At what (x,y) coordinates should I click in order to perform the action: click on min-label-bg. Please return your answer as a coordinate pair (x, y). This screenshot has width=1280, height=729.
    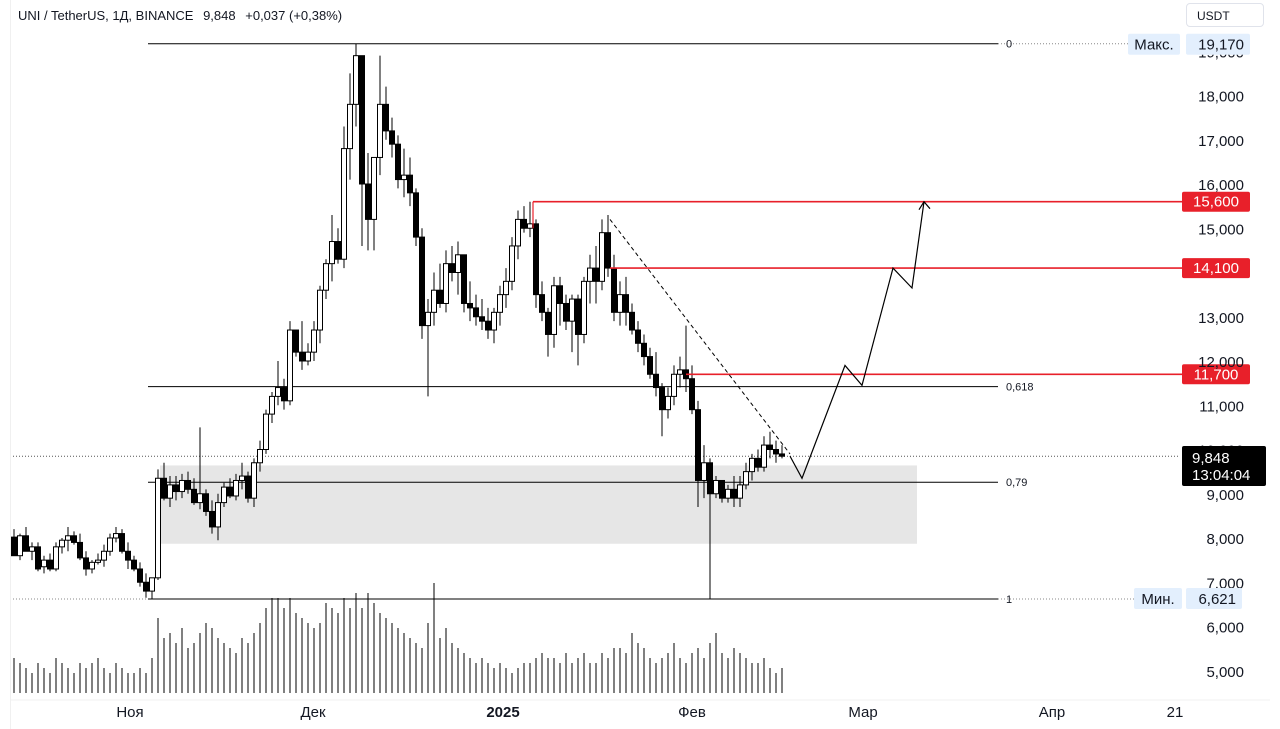
    Looking at the image, I should click on (1158, 599).